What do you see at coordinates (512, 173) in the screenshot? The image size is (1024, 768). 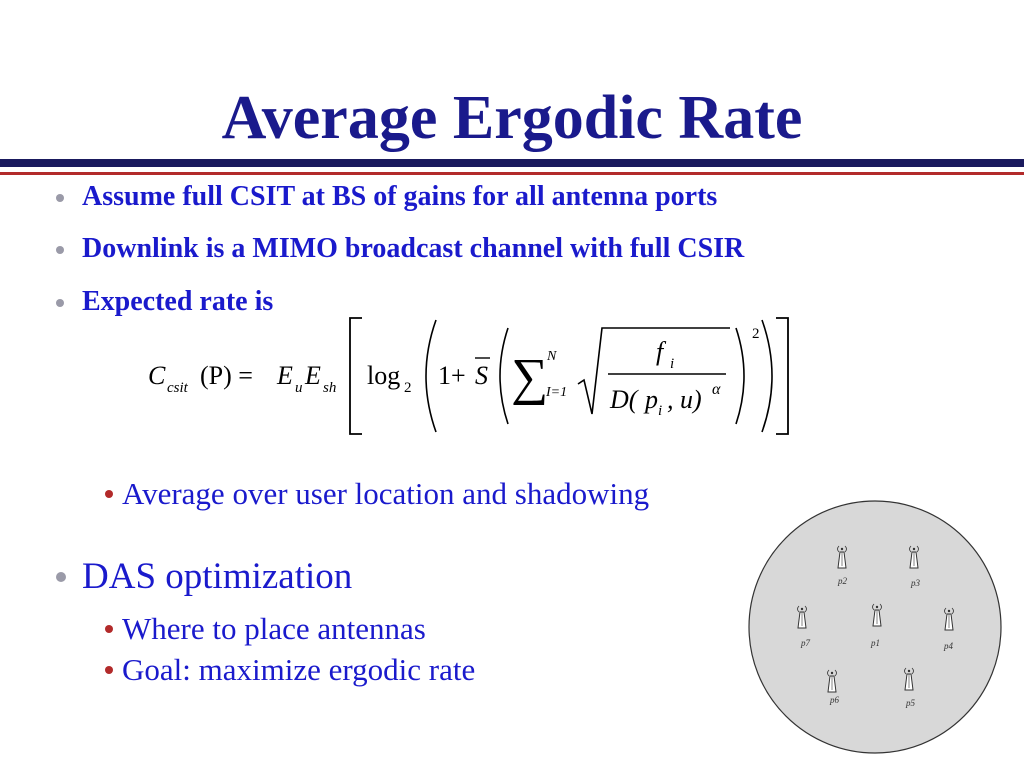 I see `title-rule-red` at bounding box center [512, 173].